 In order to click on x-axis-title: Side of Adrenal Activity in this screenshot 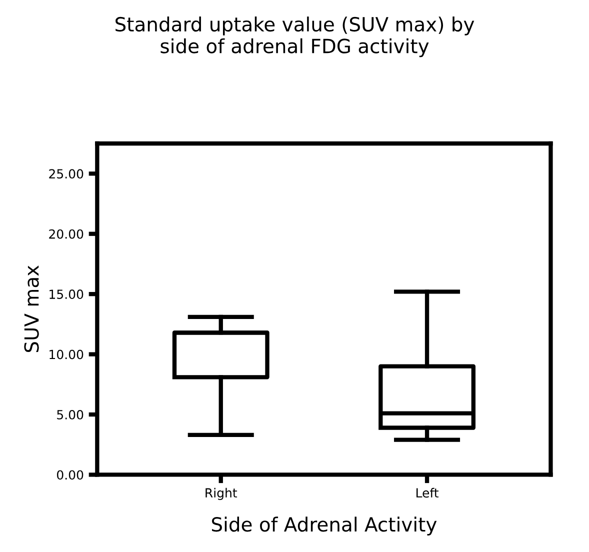, I will do `click(324, 526)`.